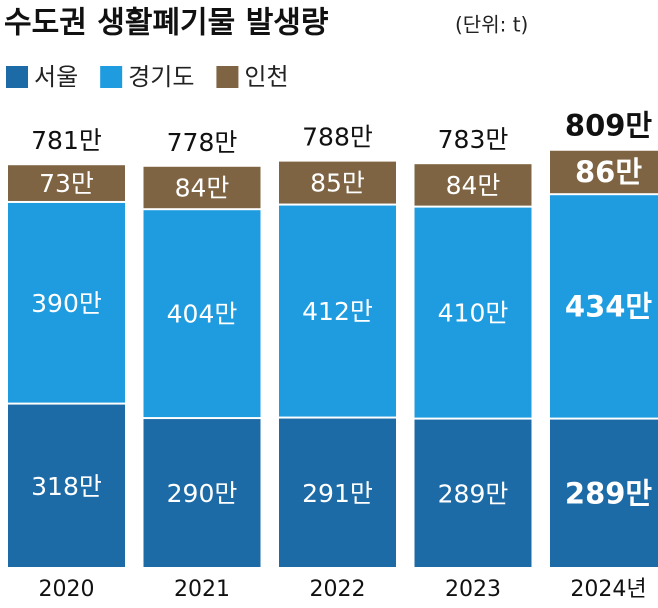 The width and height of the screenshot is (658, 608). What do you see at coordinates (66, 140) in the screenshot?
I see `total-label: 781만` at bounding box center [66, 140].